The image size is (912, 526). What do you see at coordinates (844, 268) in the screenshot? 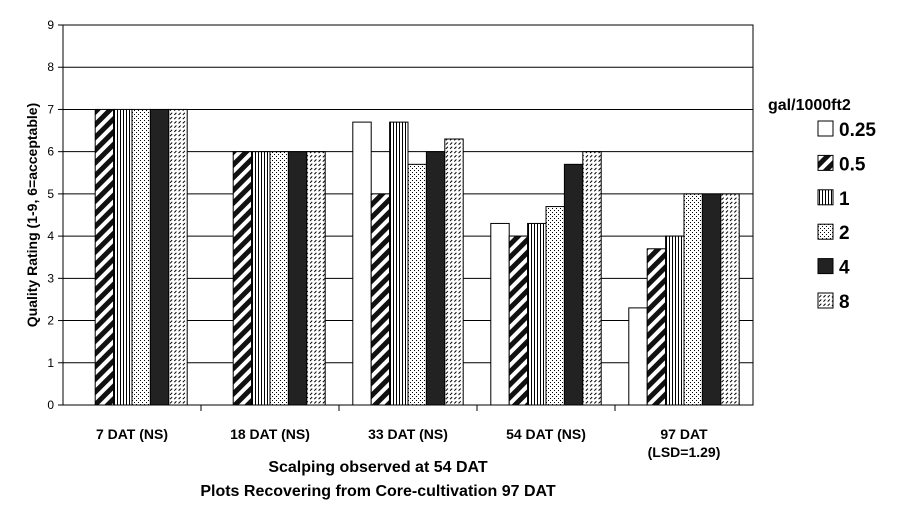
I see `legend-label-4: 4` at bounding box center [844, 268].